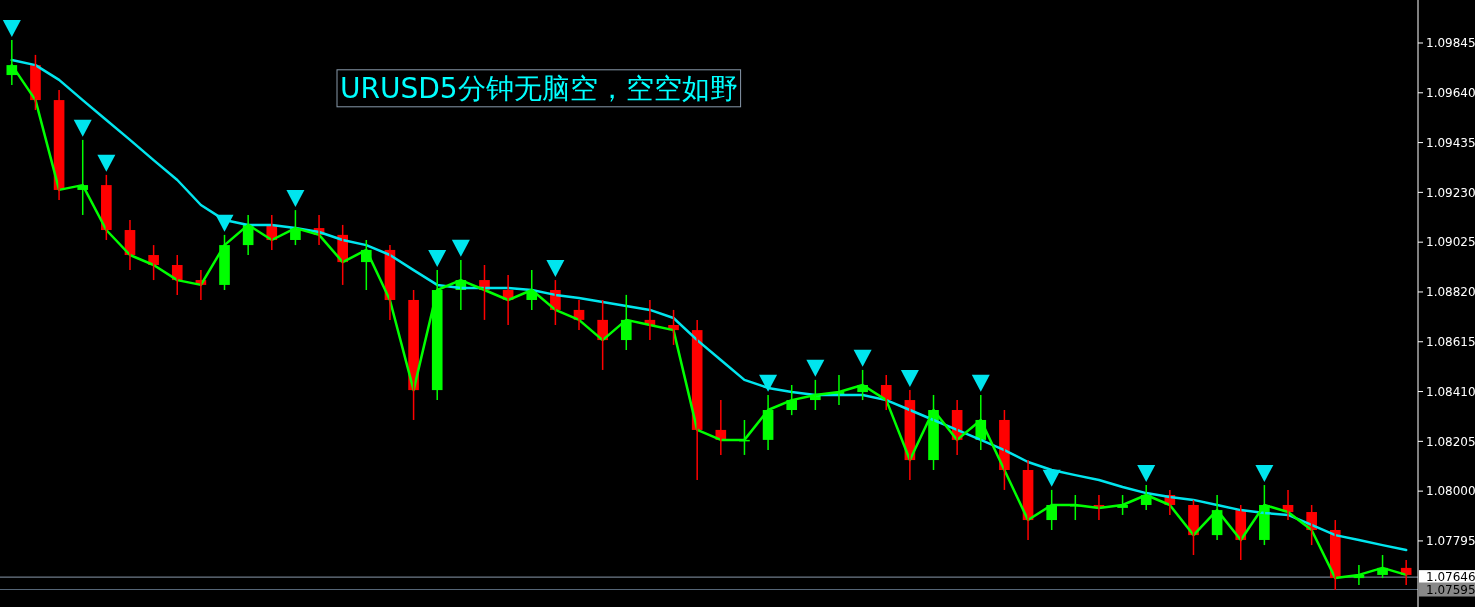 The image size is (1475, 607). I want to click on y-tick-label: 1.07795, so click(1450, 541).